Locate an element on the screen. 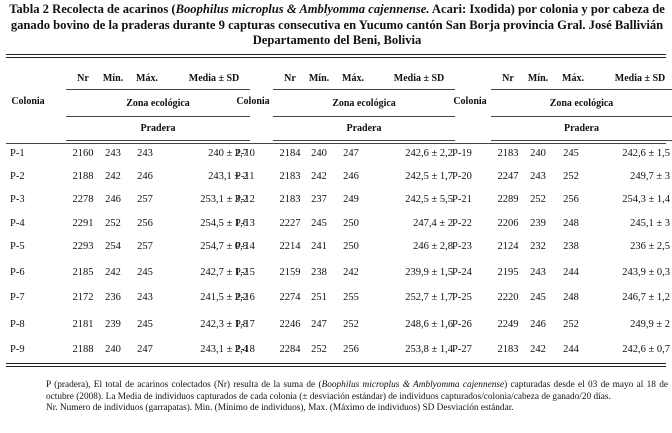  cell-nr: 2206 is located at coordinates (508, 223).